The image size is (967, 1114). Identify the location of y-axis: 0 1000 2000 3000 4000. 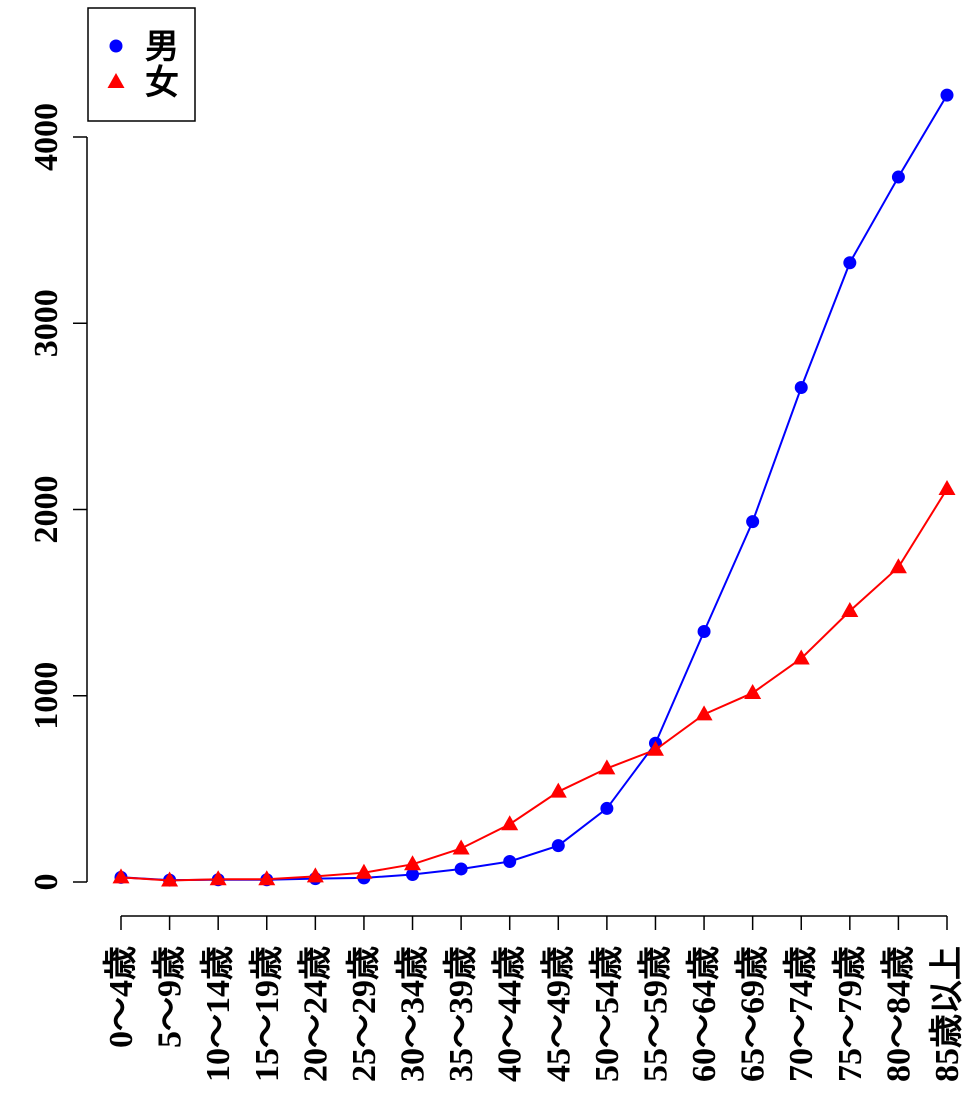
(58, 497).